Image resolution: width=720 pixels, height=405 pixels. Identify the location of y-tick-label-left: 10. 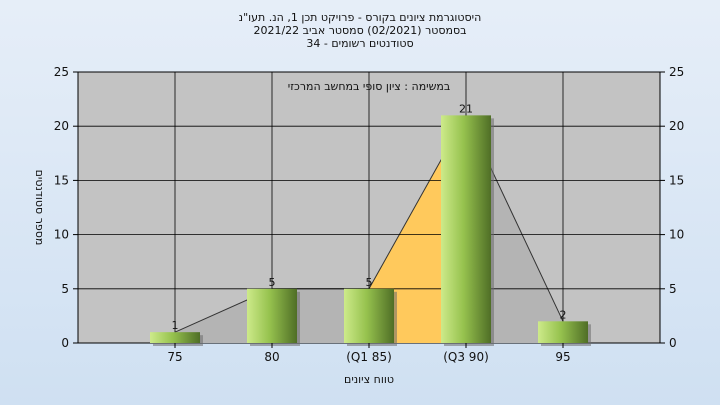
(61, 235).